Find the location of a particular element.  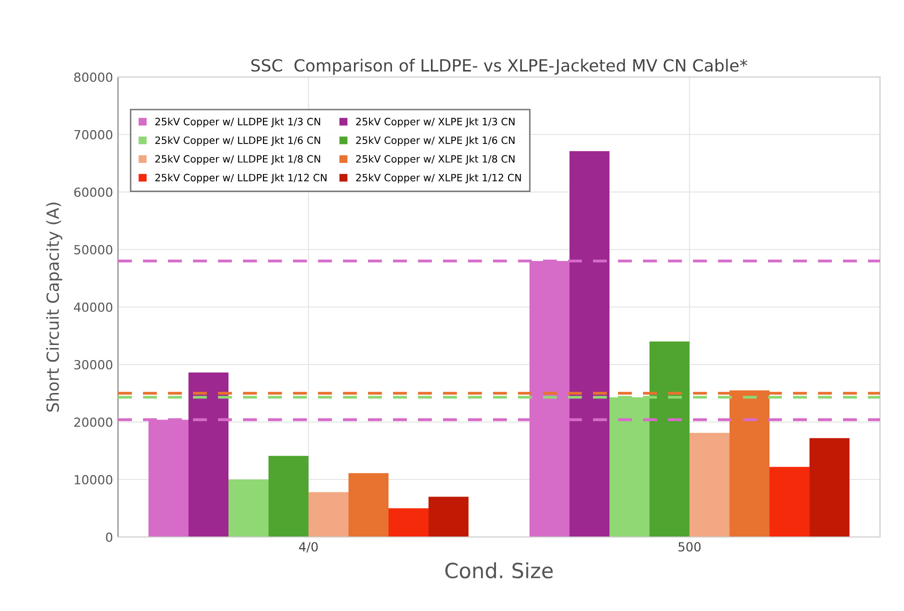

x-tick-label: 4/0 is located at coordinates (308, 547).